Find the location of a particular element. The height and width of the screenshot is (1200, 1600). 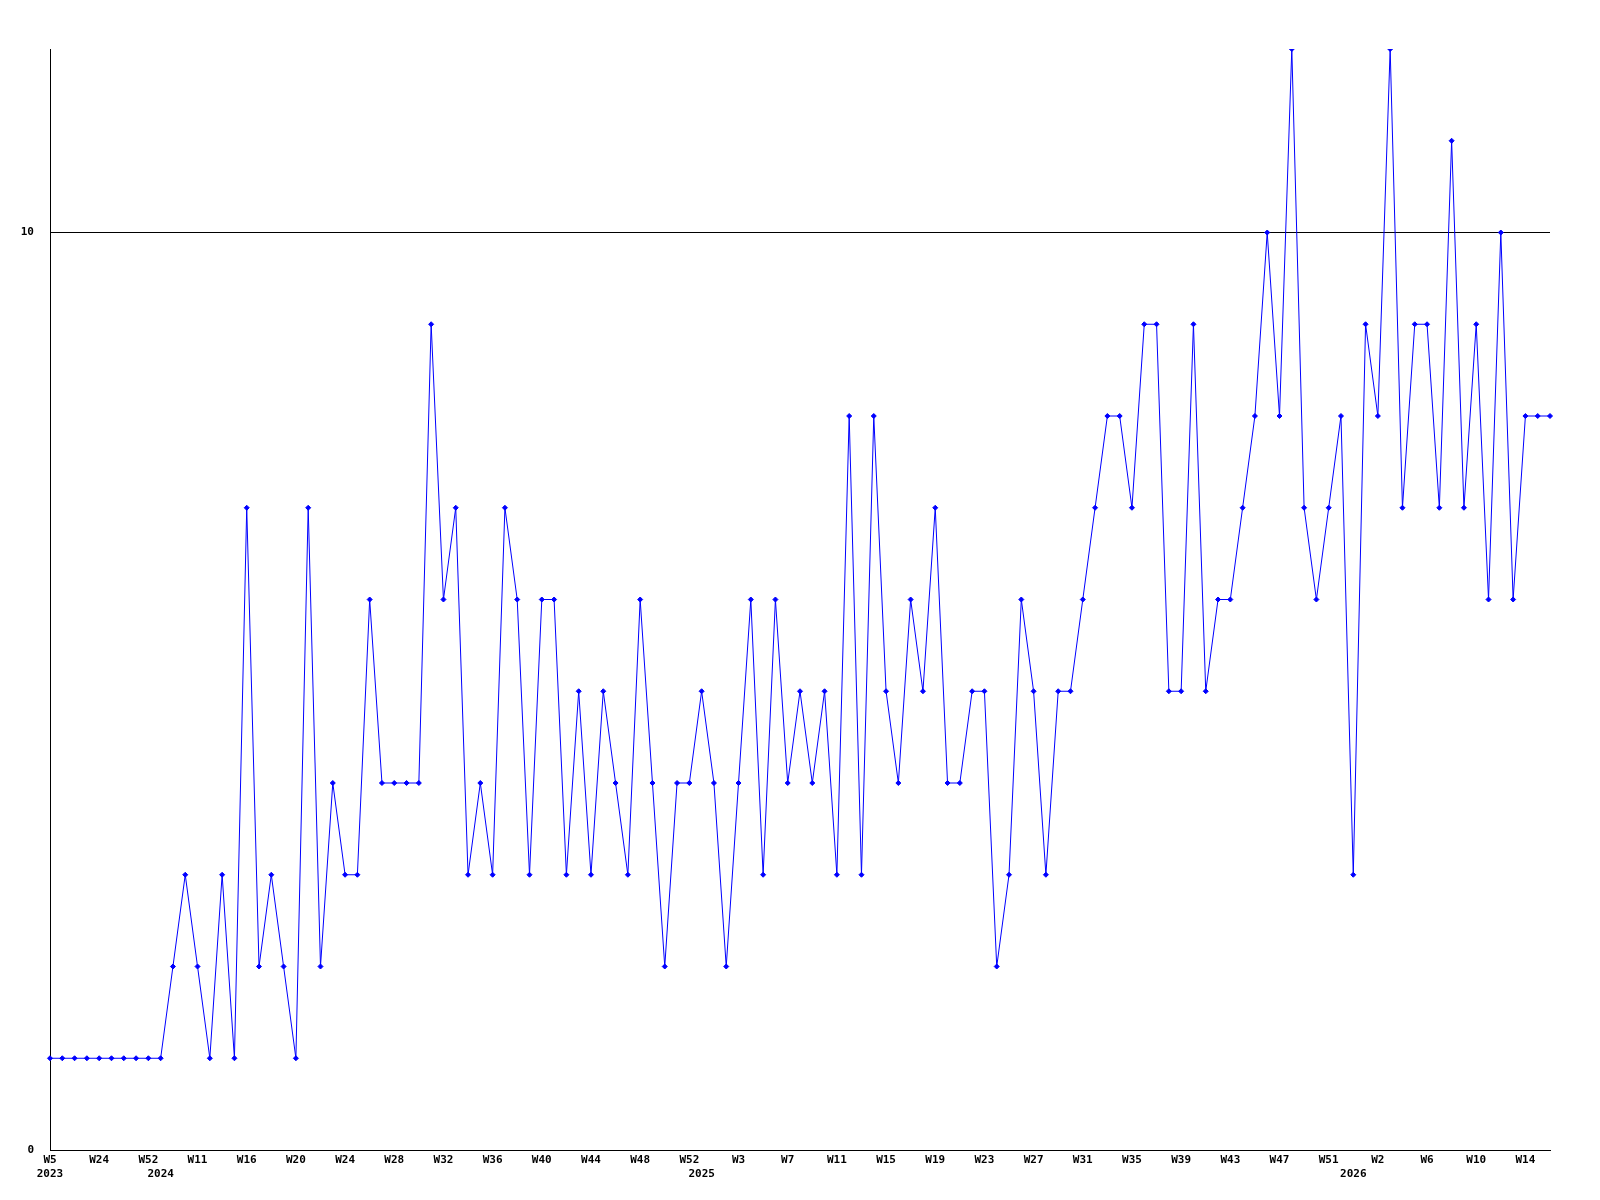

x-tick-label: W19 is located at coordinates (935, 1160).